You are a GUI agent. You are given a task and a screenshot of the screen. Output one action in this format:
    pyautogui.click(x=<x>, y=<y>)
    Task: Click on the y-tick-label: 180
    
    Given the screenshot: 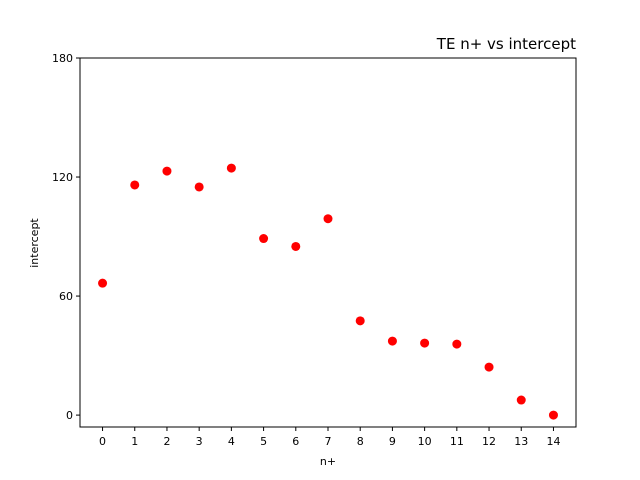 What is the action you would take?
    pyautogui.click(x=62, y=58)
    